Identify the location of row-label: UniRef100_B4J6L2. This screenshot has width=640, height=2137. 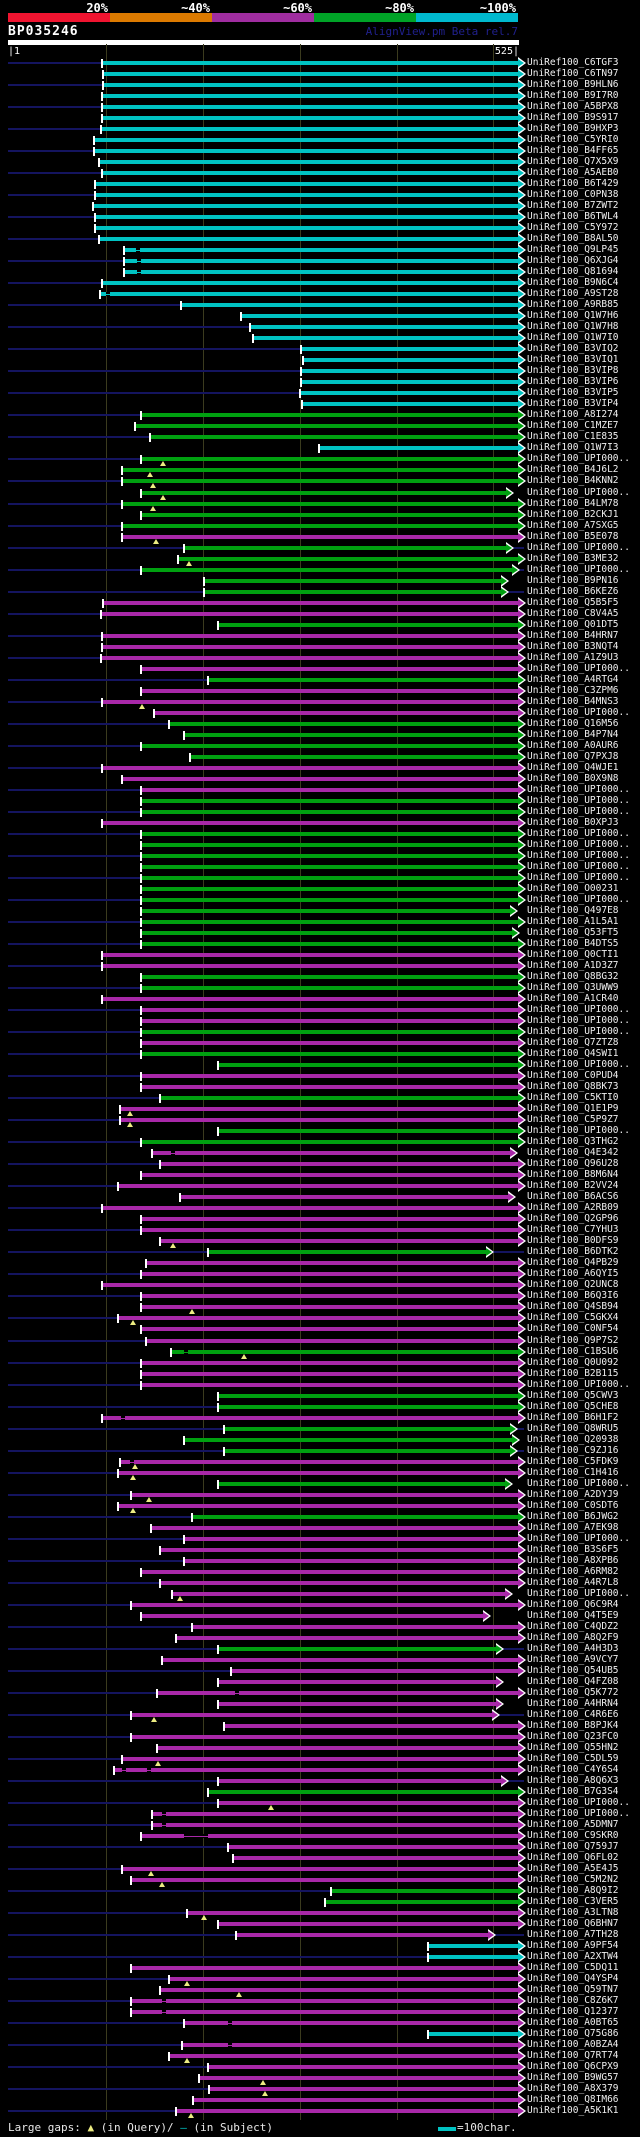
(573, 469).